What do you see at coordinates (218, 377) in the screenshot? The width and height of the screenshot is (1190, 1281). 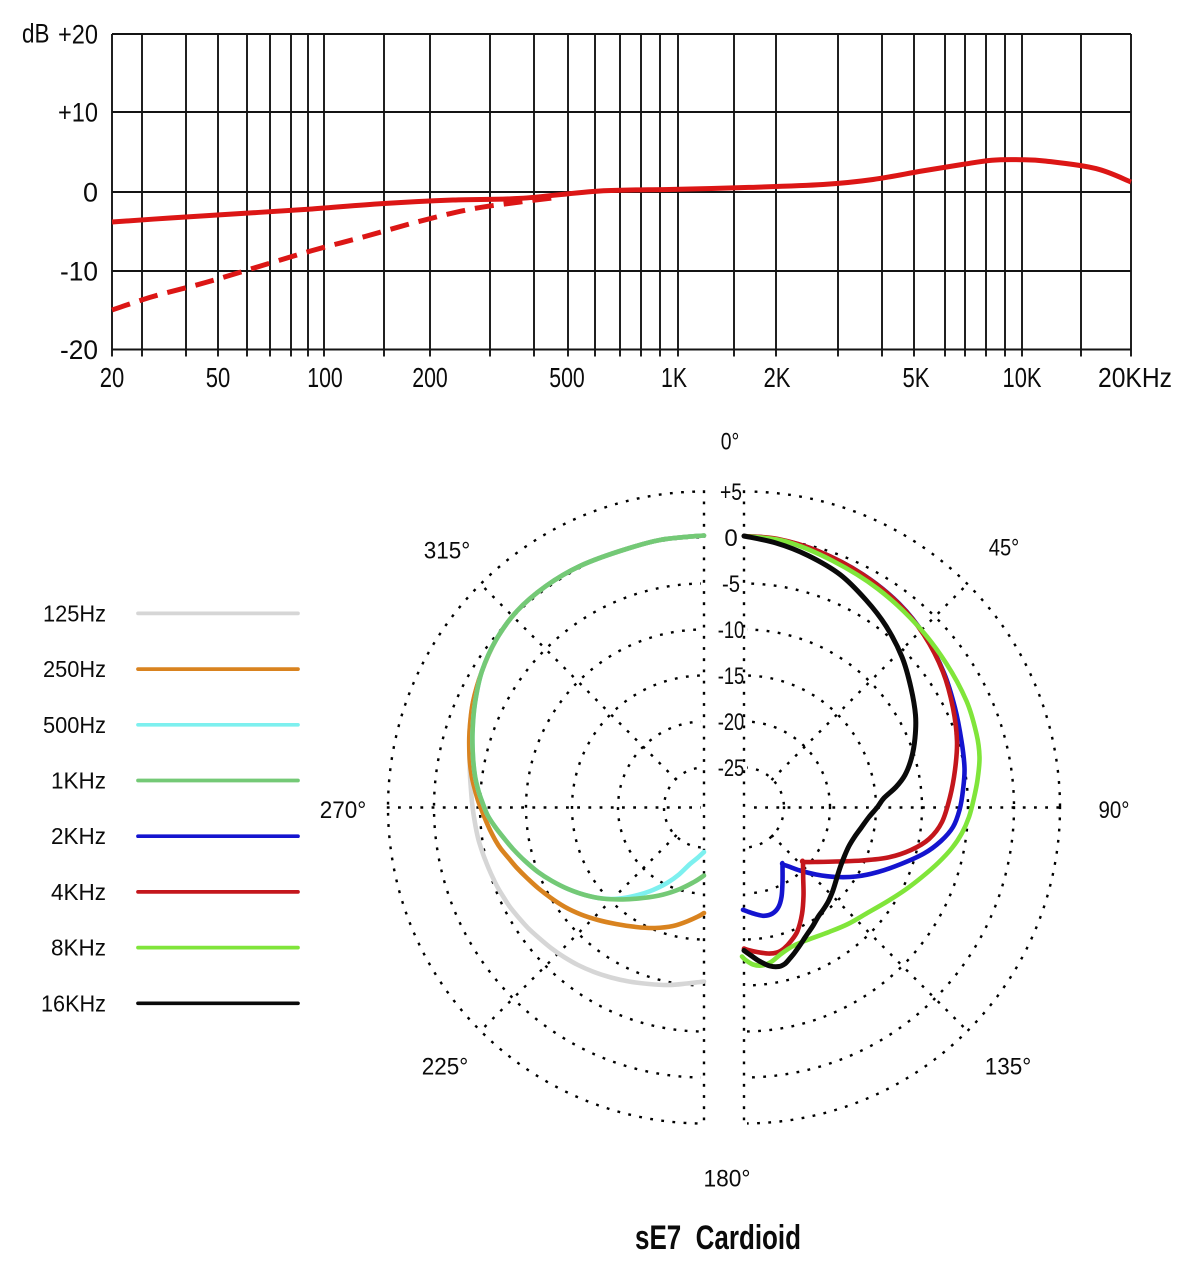 I see `svg-text: 50` at bounding box center [218, 377].